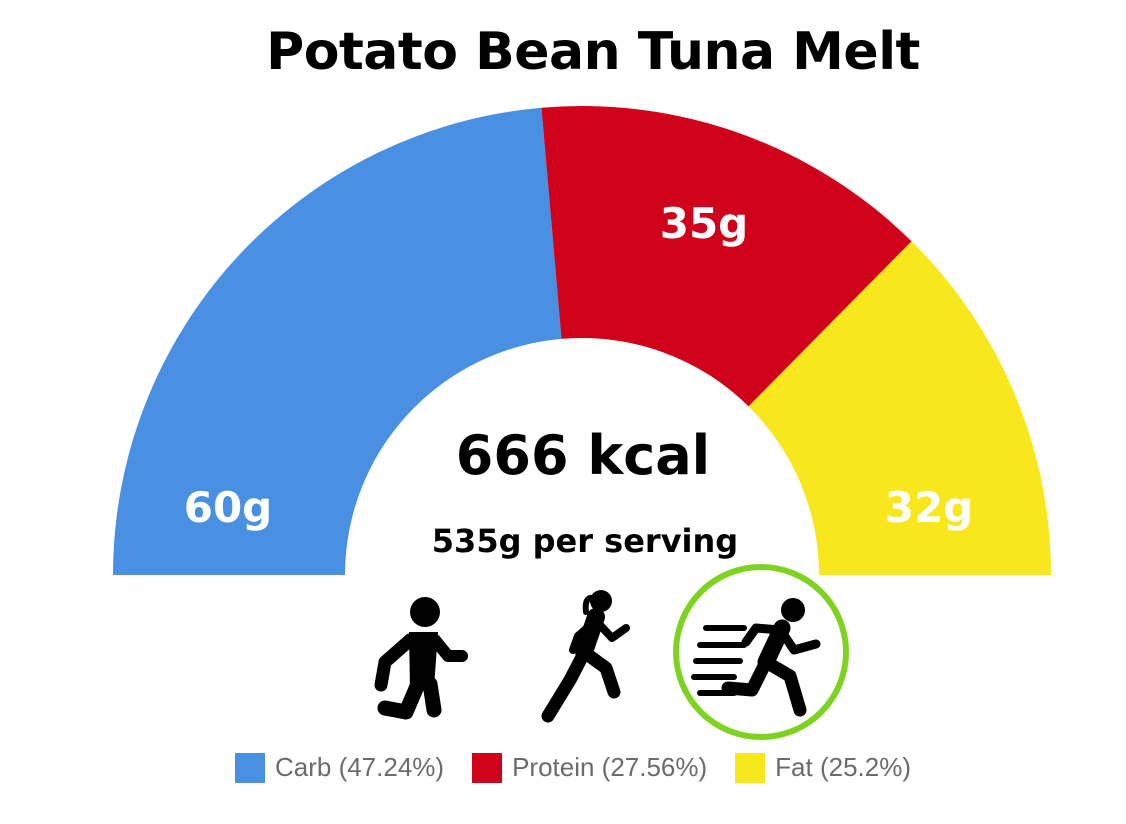  I want to click on fat-segment, so click(899, 408).